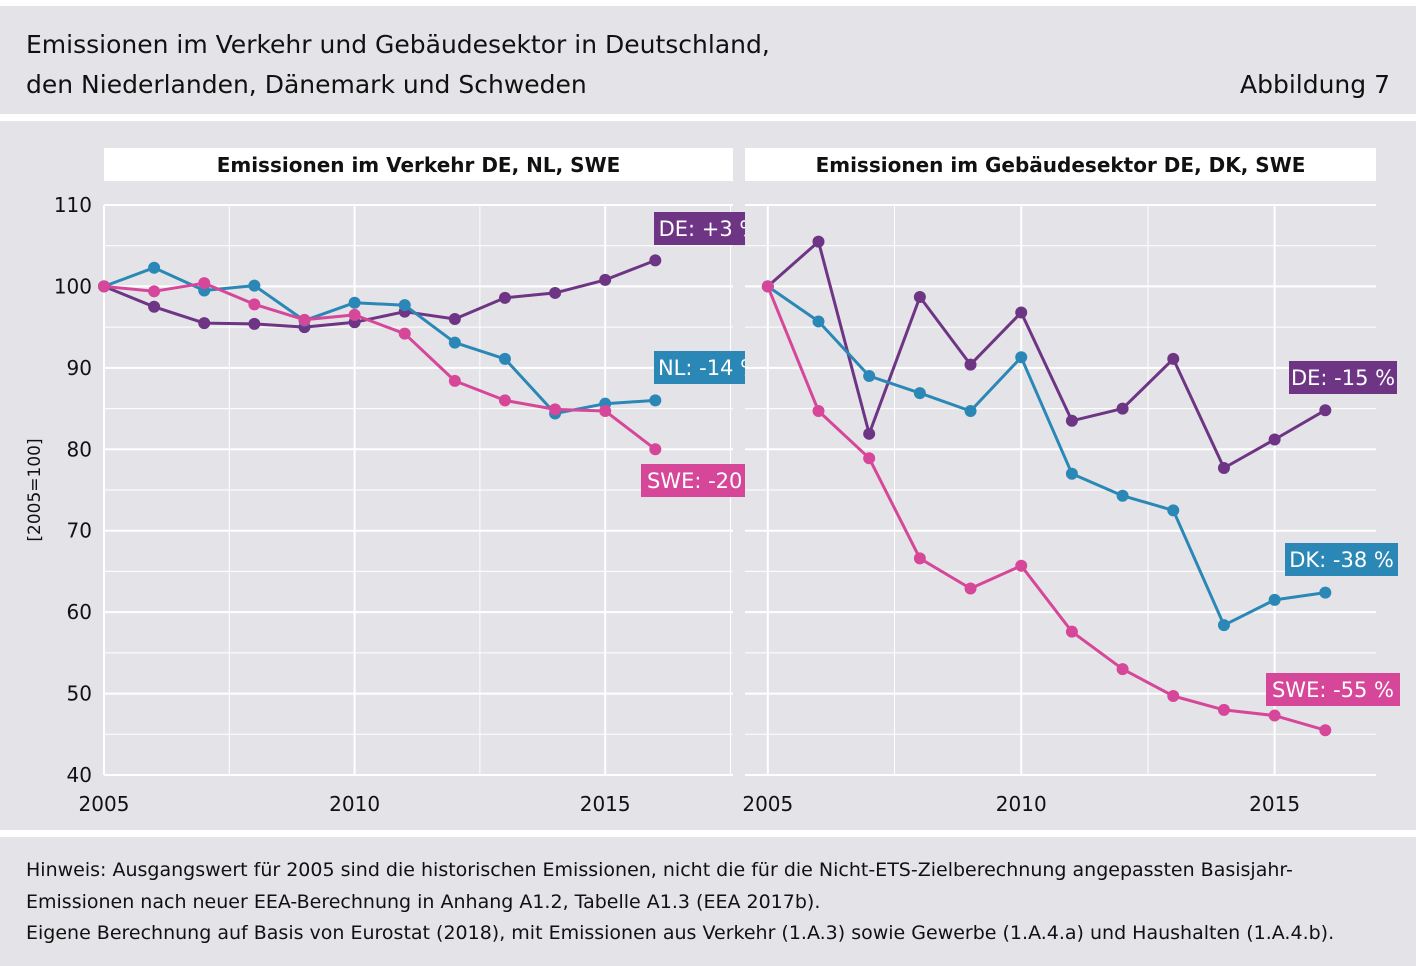  What do you see at coordinates (73, 205) in the screenshot?
I see `y-tick-label: 110` at bounding box center [73, 205].